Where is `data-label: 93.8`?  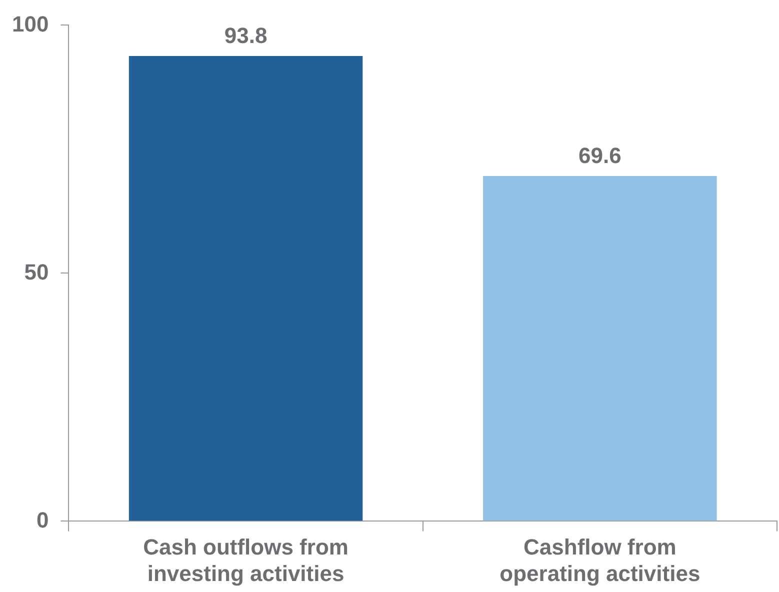
data-label: 93.8 is located at coordinates (246, 35).